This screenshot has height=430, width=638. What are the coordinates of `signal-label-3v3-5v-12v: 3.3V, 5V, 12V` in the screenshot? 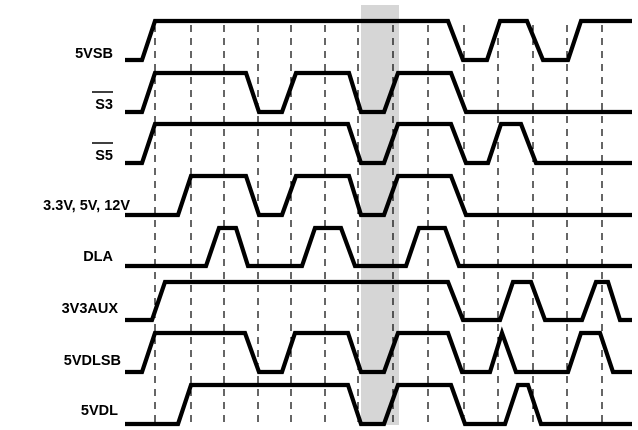 It's located at (86, 206).